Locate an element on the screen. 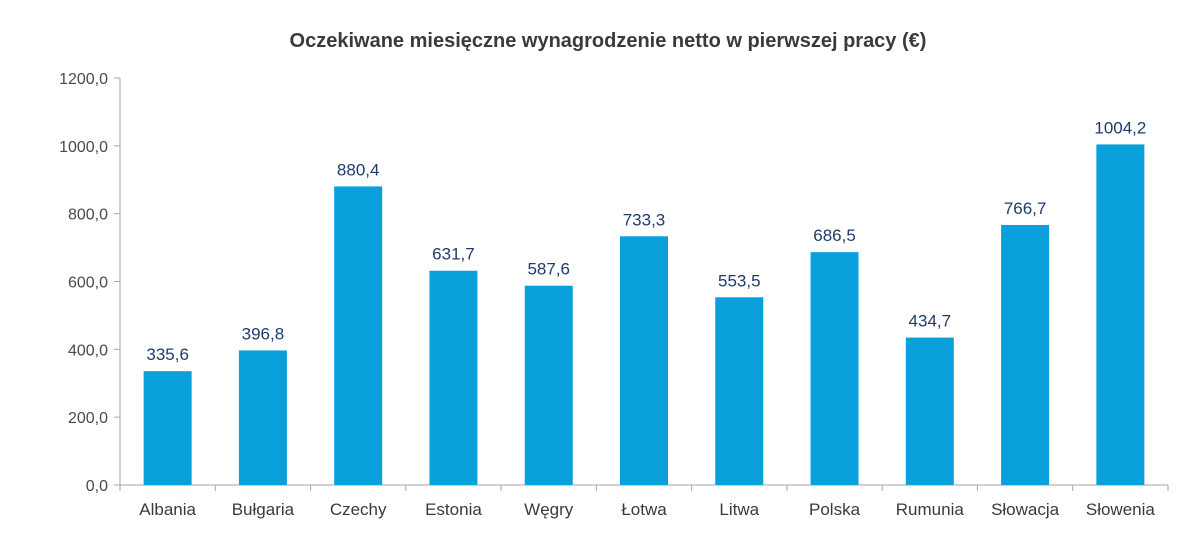 Image resolution: width=1200 pixels, height=547 pixels. data-label: 587,6 is located at coordinates (548, 269).